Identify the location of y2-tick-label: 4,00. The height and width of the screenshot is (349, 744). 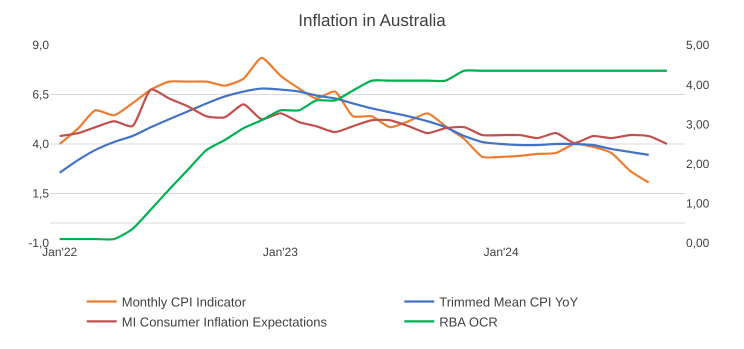
(698, 85).